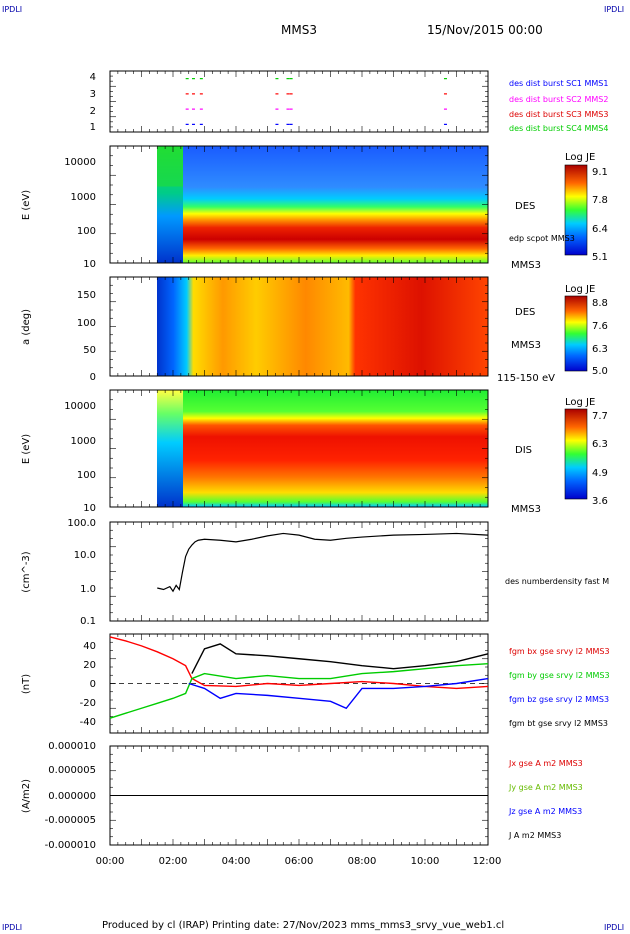 This screenshot has height=934, width=630. What do you see at coordinates (614, 9) in the screenshot?
I see `corner-label-top-right: IPDLI` at bounding box center [614, 9].